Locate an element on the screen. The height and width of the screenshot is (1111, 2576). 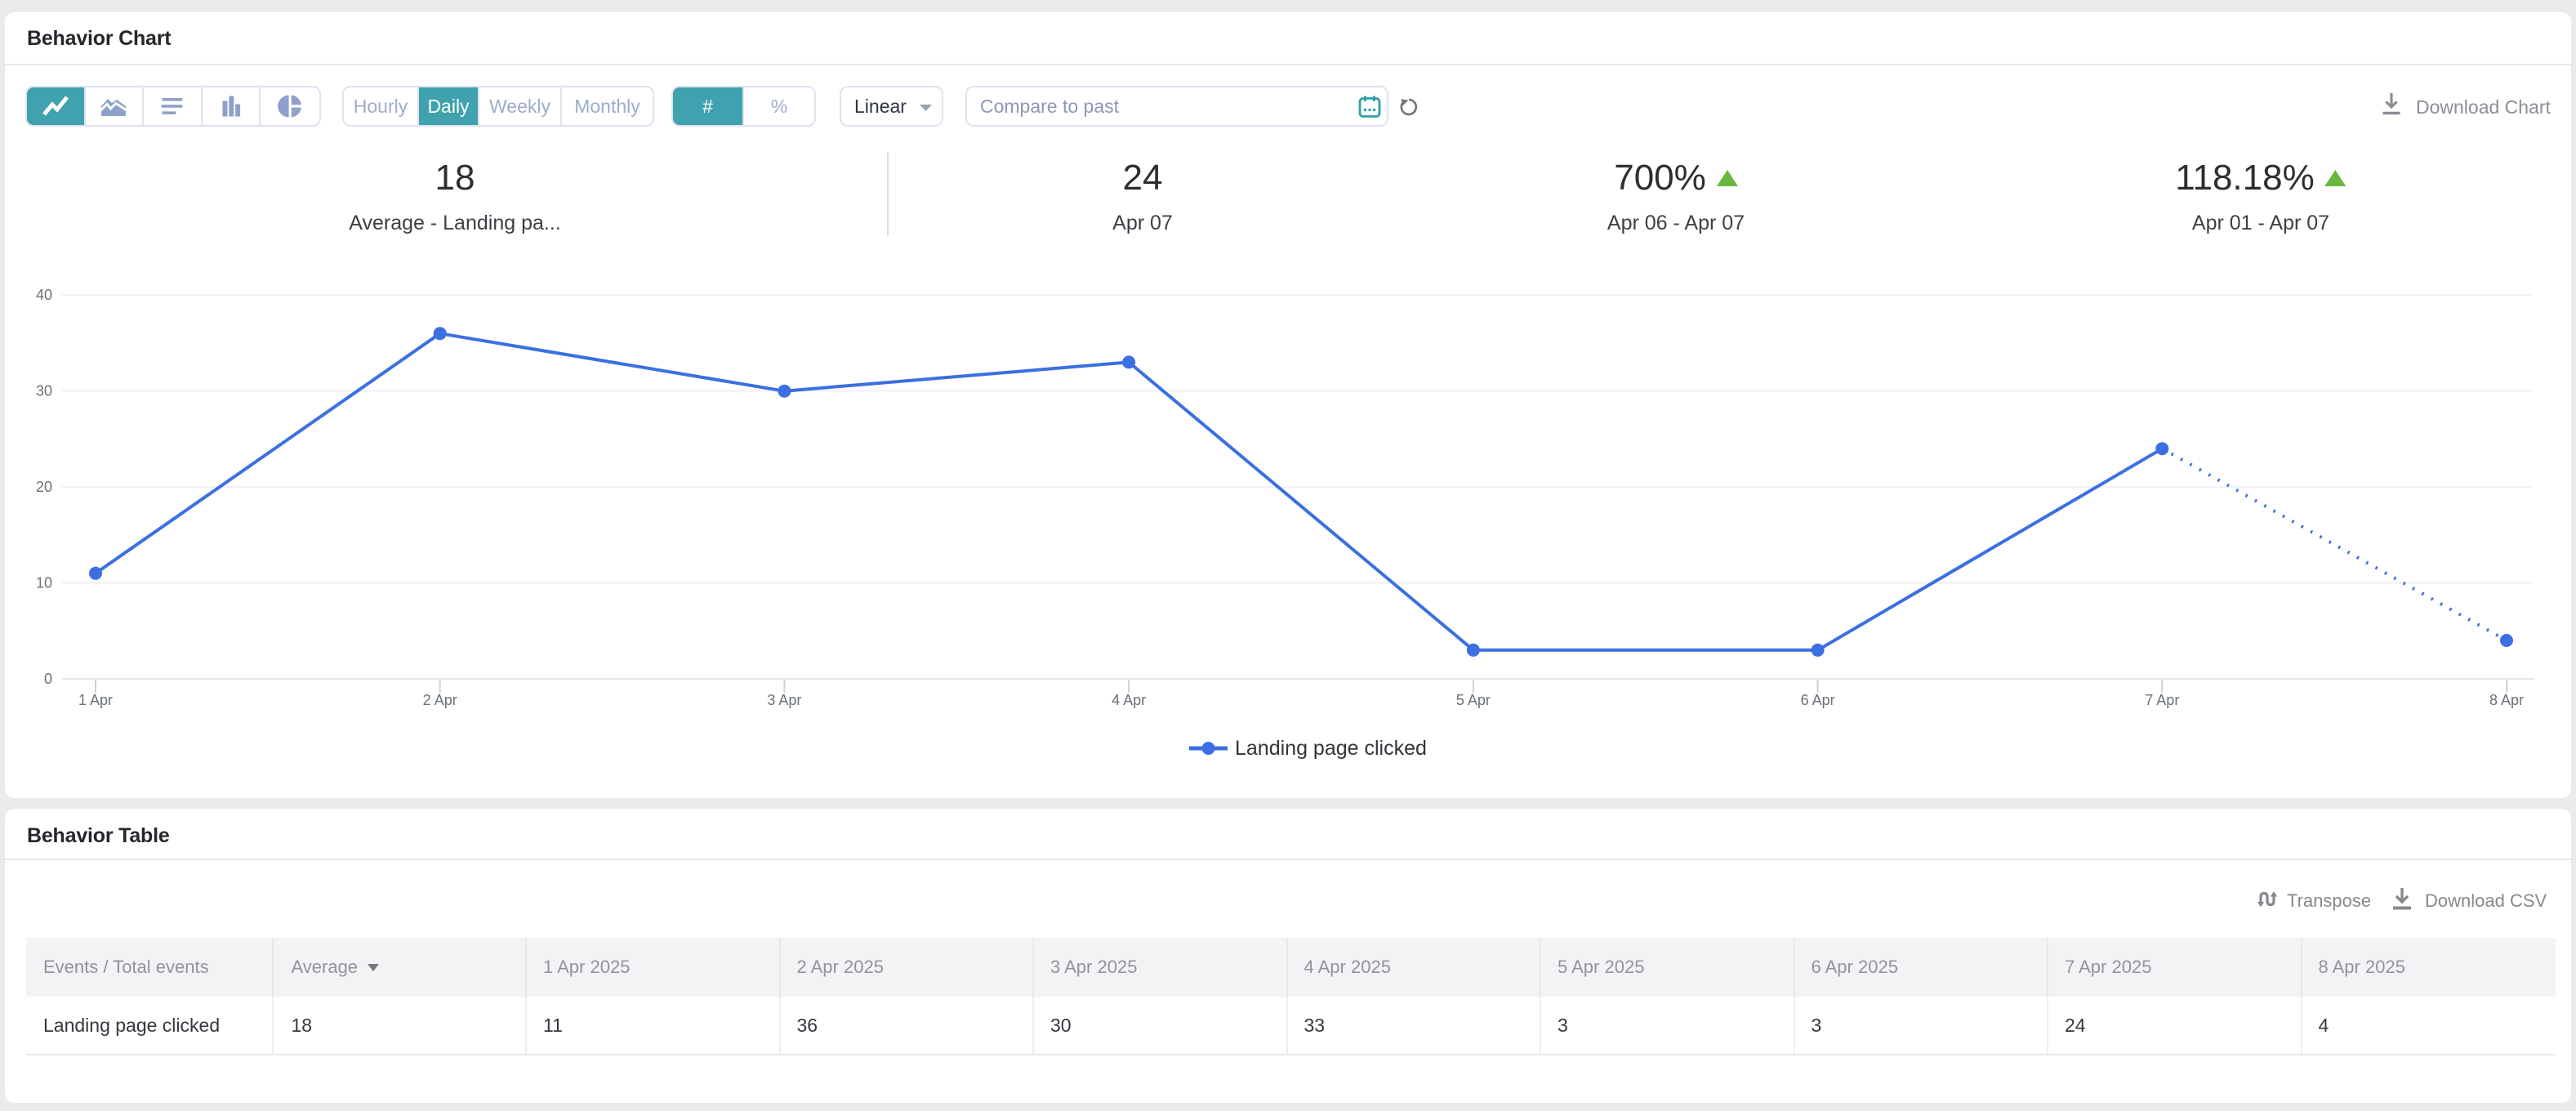
svg-text: 40 is located at coordinates (44, 295).